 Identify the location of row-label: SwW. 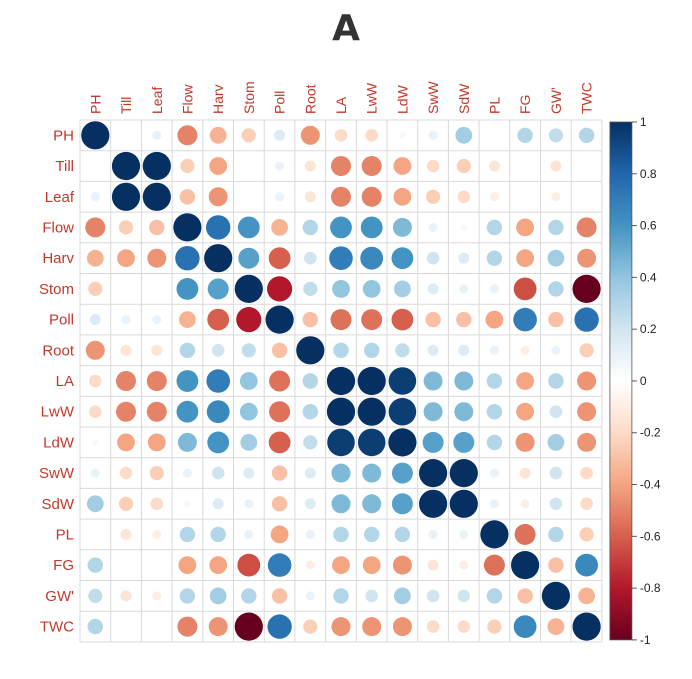
(57, 473).